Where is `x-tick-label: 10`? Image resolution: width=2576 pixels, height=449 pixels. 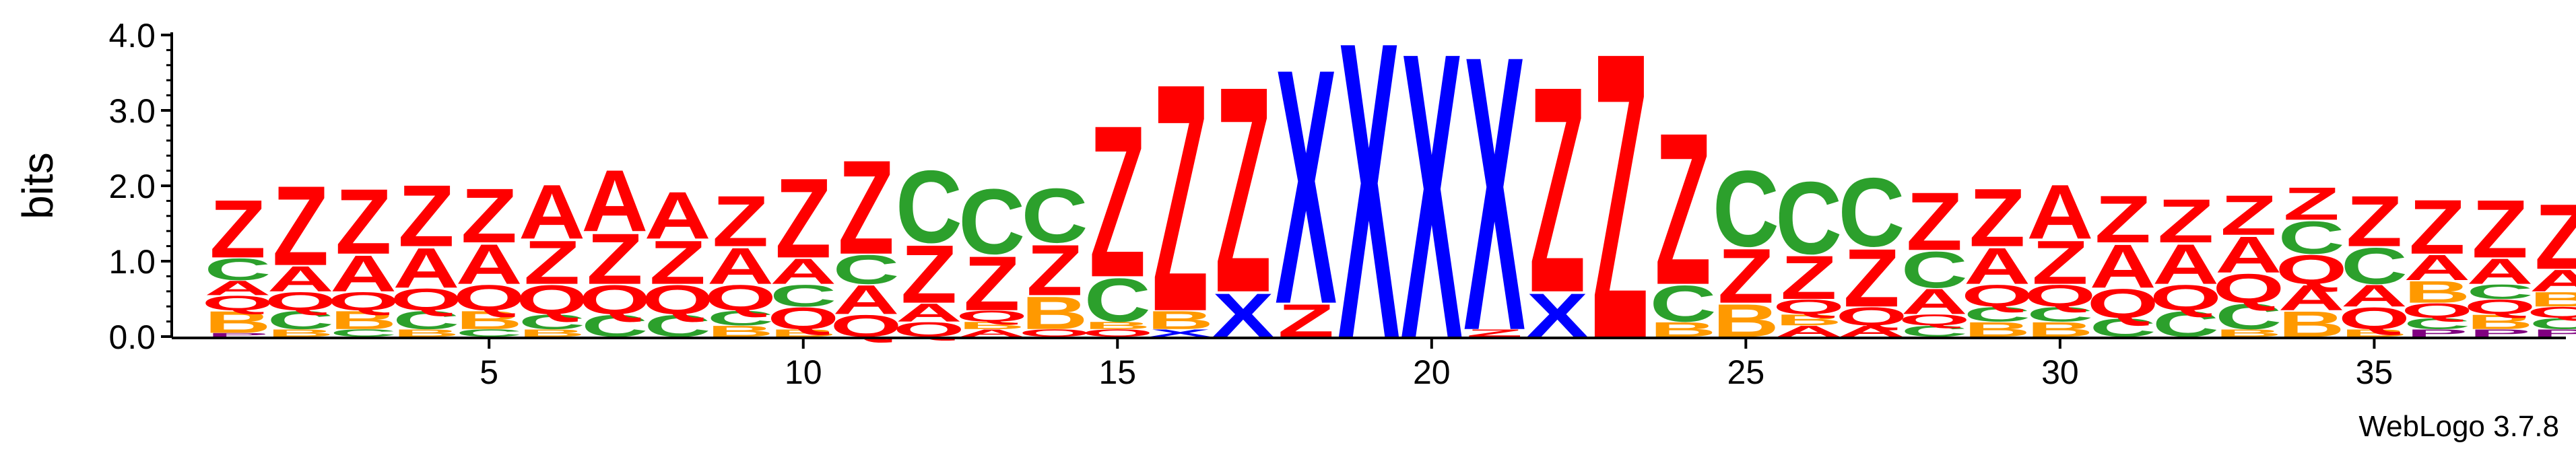 x-tick-label: 10 is located at coordinates (803, 372).